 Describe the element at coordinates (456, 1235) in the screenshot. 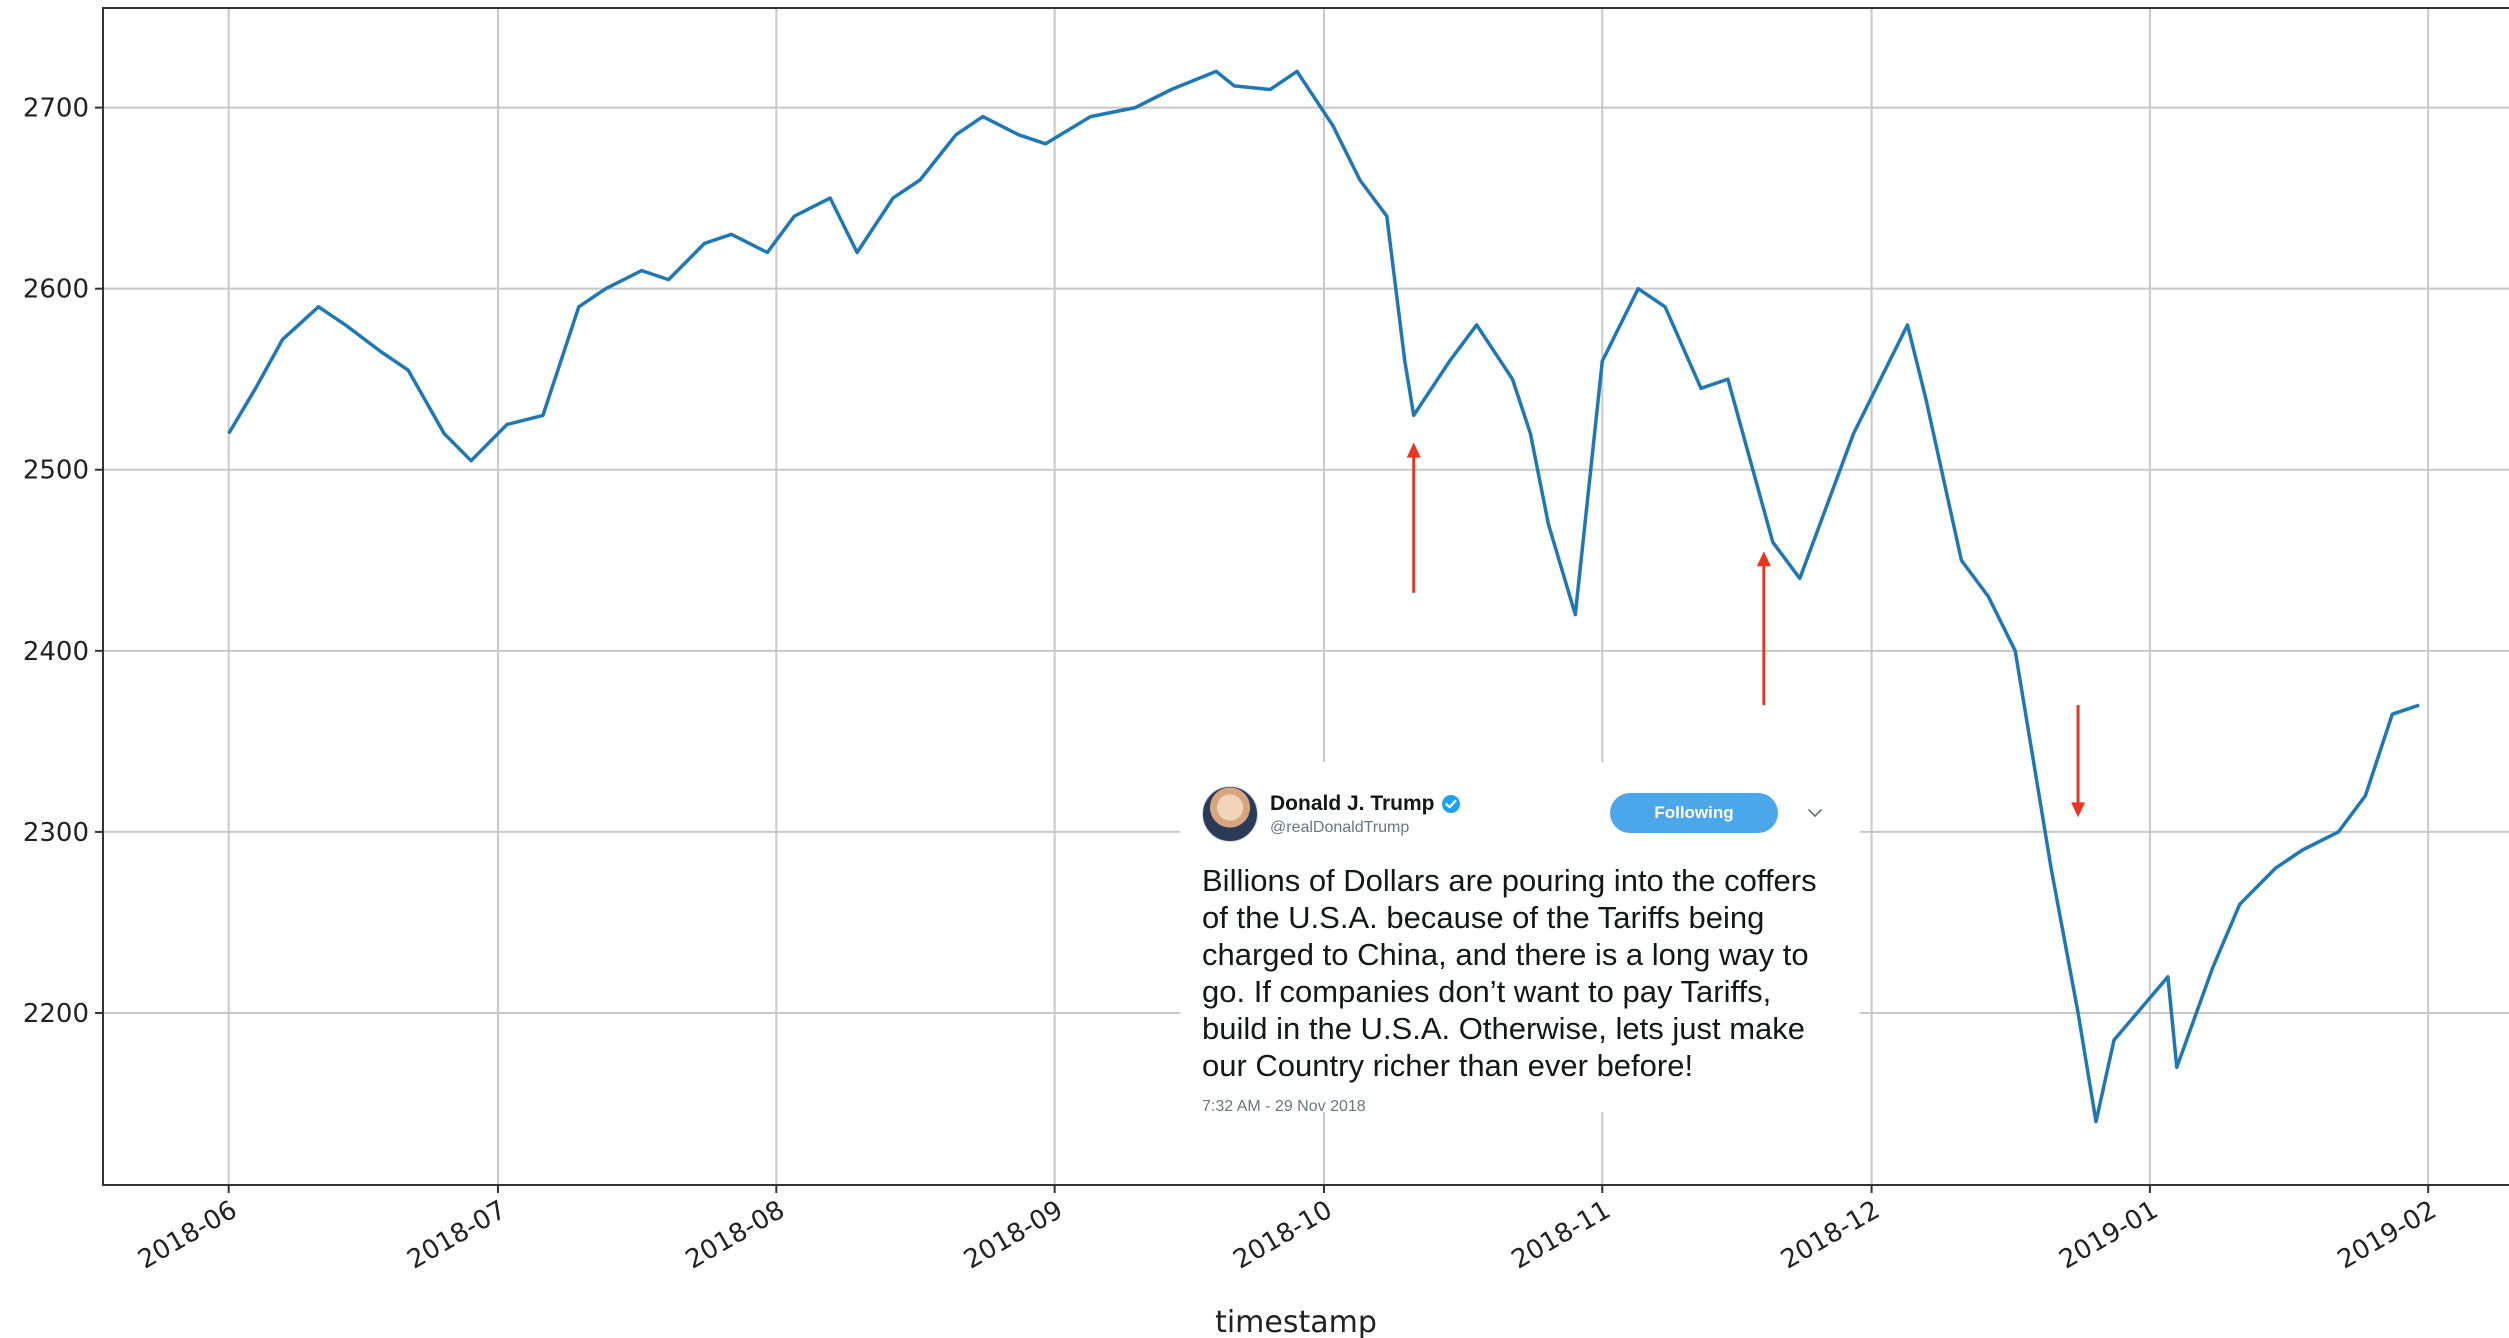

I see `x-tick-label: 2018-07` at that location.